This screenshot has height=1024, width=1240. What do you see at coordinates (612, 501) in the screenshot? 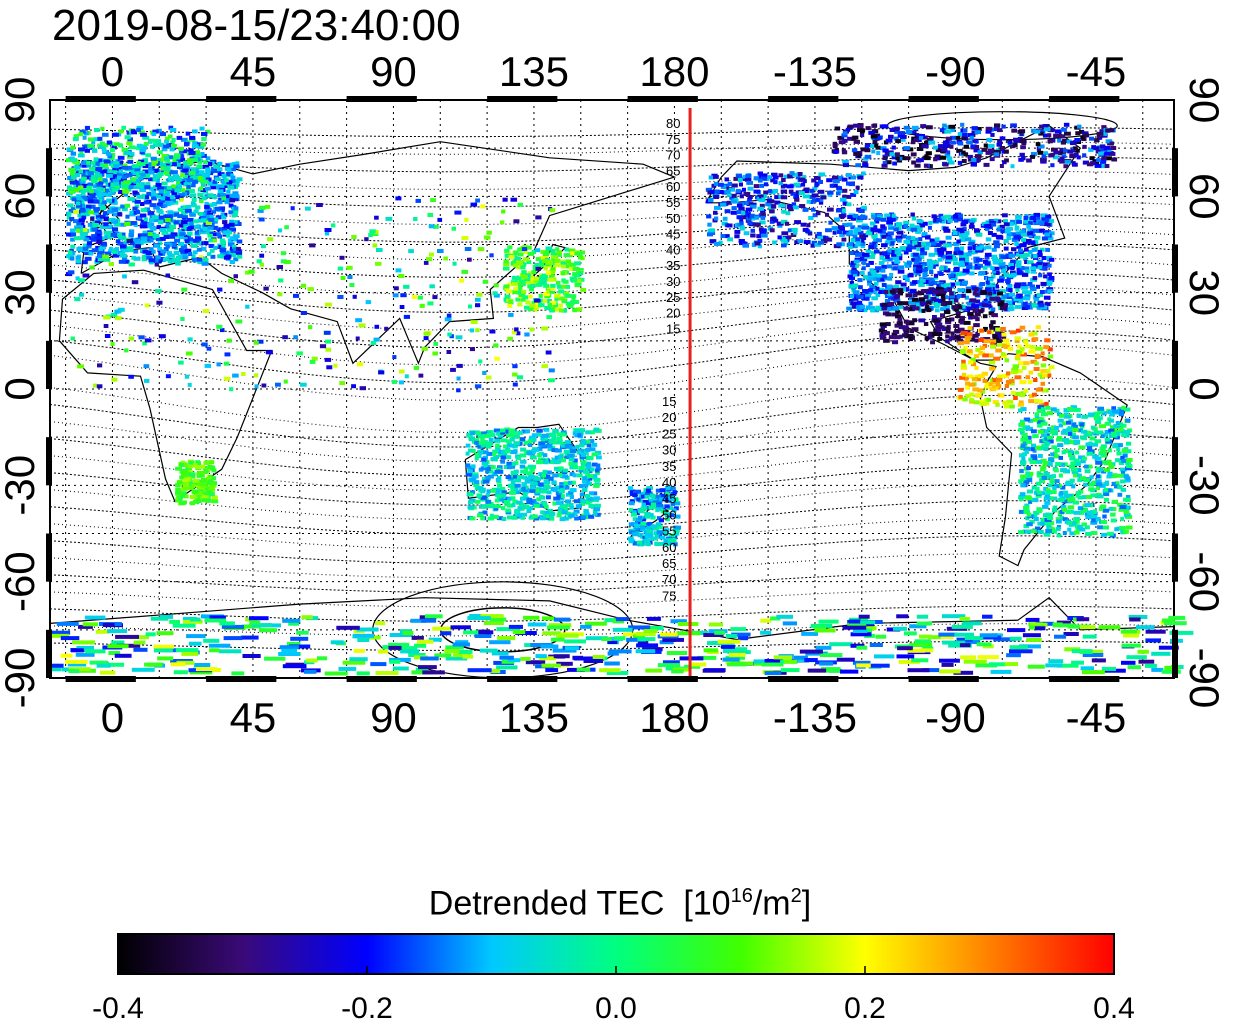
I see `mlat-contour` at bounding box center [612, 501].